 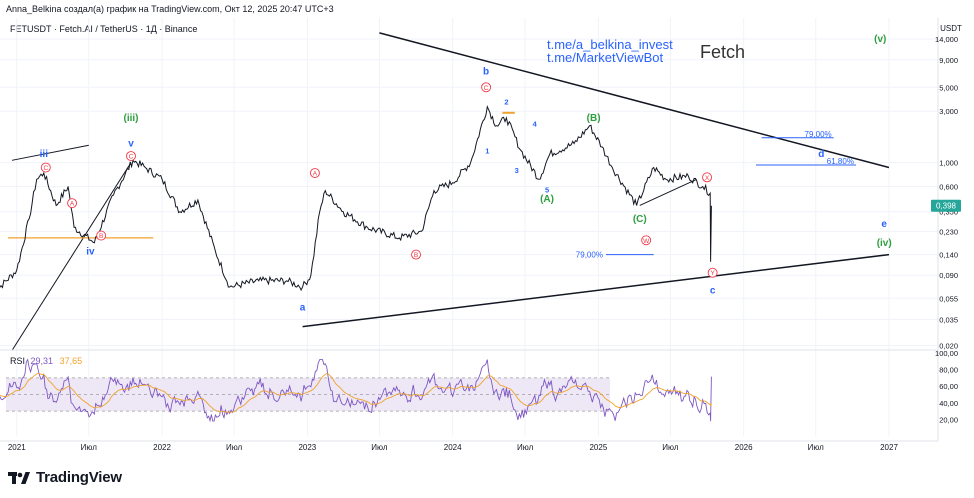 What do you see at coordinates (131, 144) in the screenshot?
I see `wave-label: v` at bounding box center [131, 144].